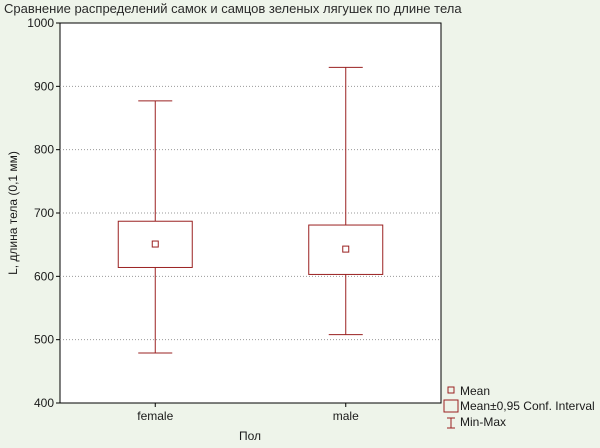  What do you see at coordinates (451, 406) in the screenshot?
I see `legend-ci-marker` at bounding box center [451, 406].